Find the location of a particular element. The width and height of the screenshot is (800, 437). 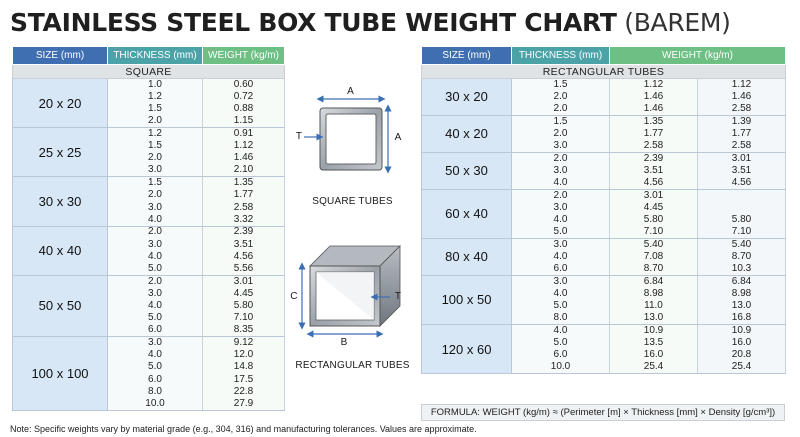

thickness-header: THICKNESS (mm) is located at coordinates (155, 55).